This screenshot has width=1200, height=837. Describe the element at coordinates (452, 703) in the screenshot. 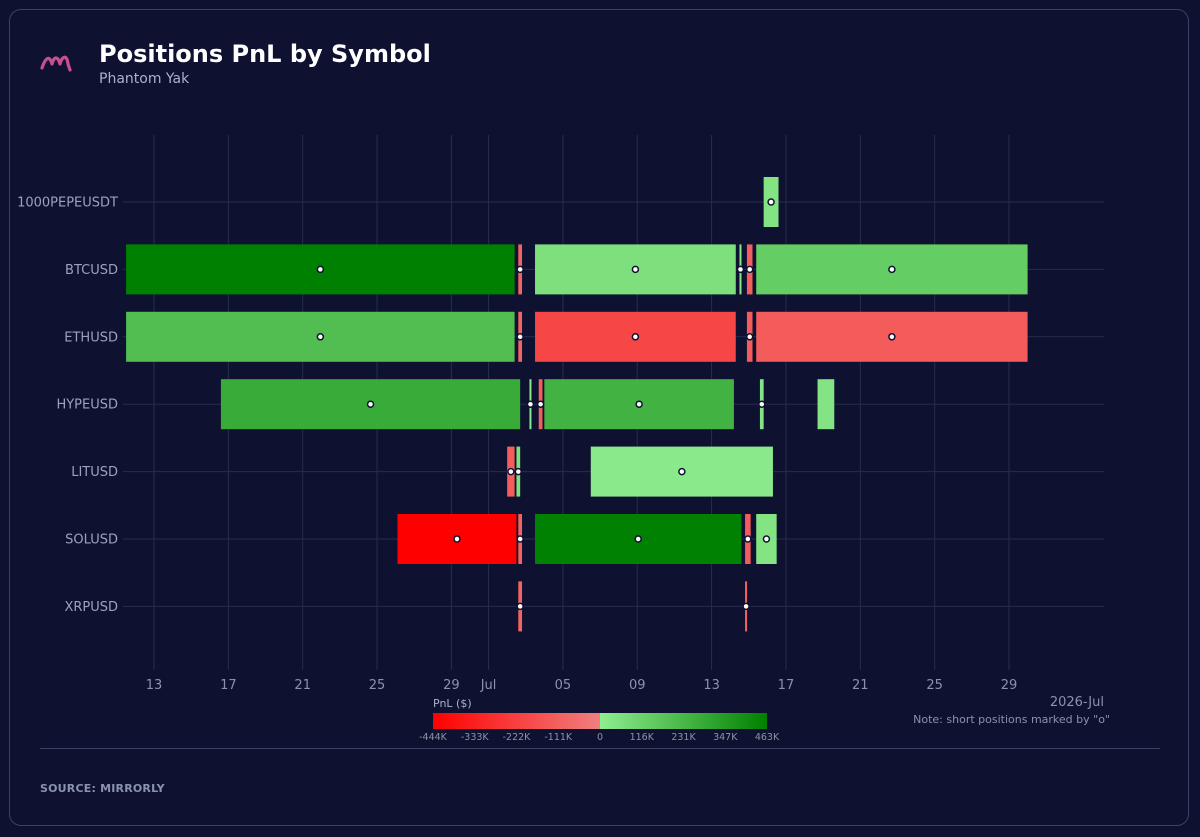

I see `colorbar-label: PnL ($)` at that location.